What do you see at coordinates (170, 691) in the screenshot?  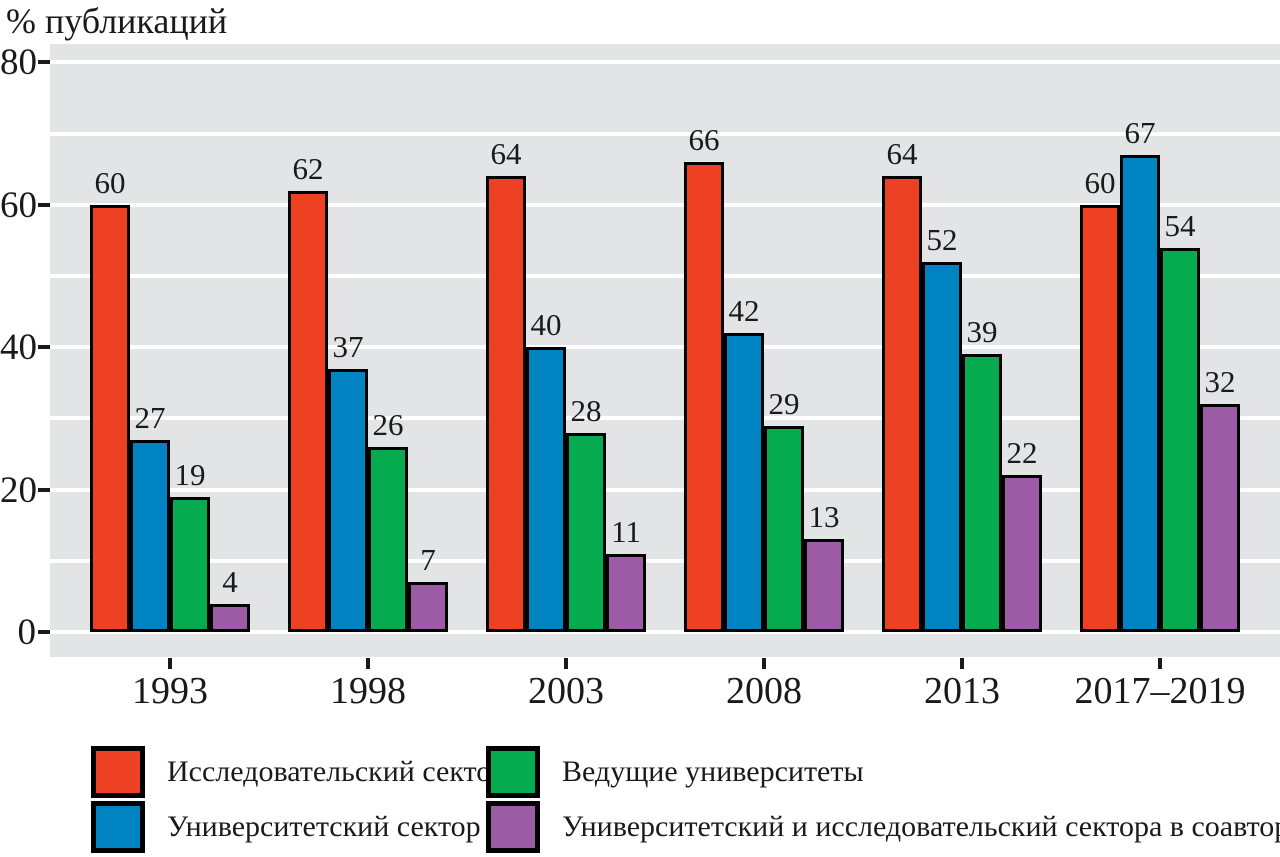 I see `x-axis-tick-label: 1993` at bounding box center [170, 691].